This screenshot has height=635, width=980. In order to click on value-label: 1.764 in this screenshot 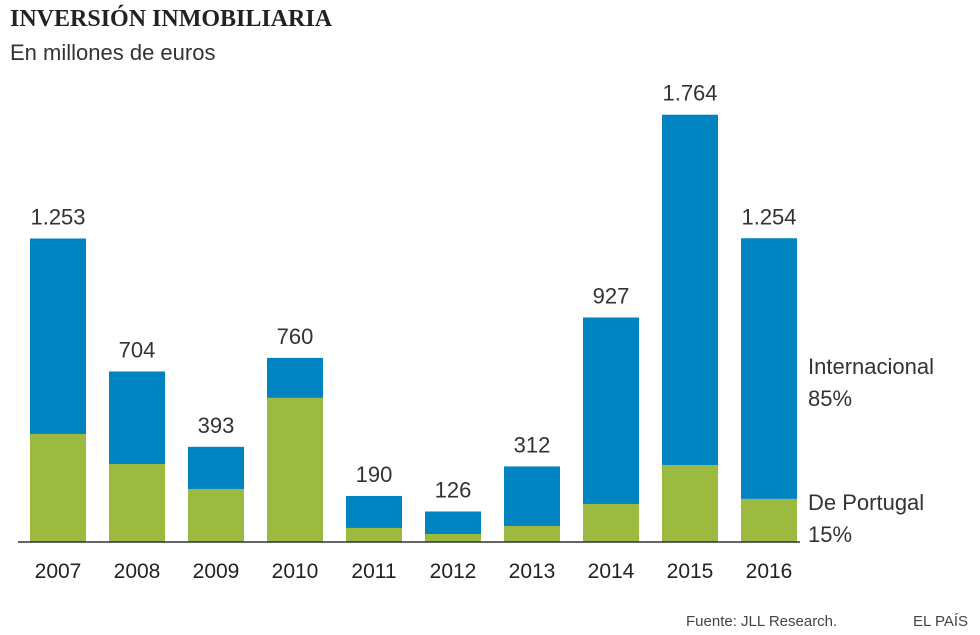, I will do `click(689, 93)`.